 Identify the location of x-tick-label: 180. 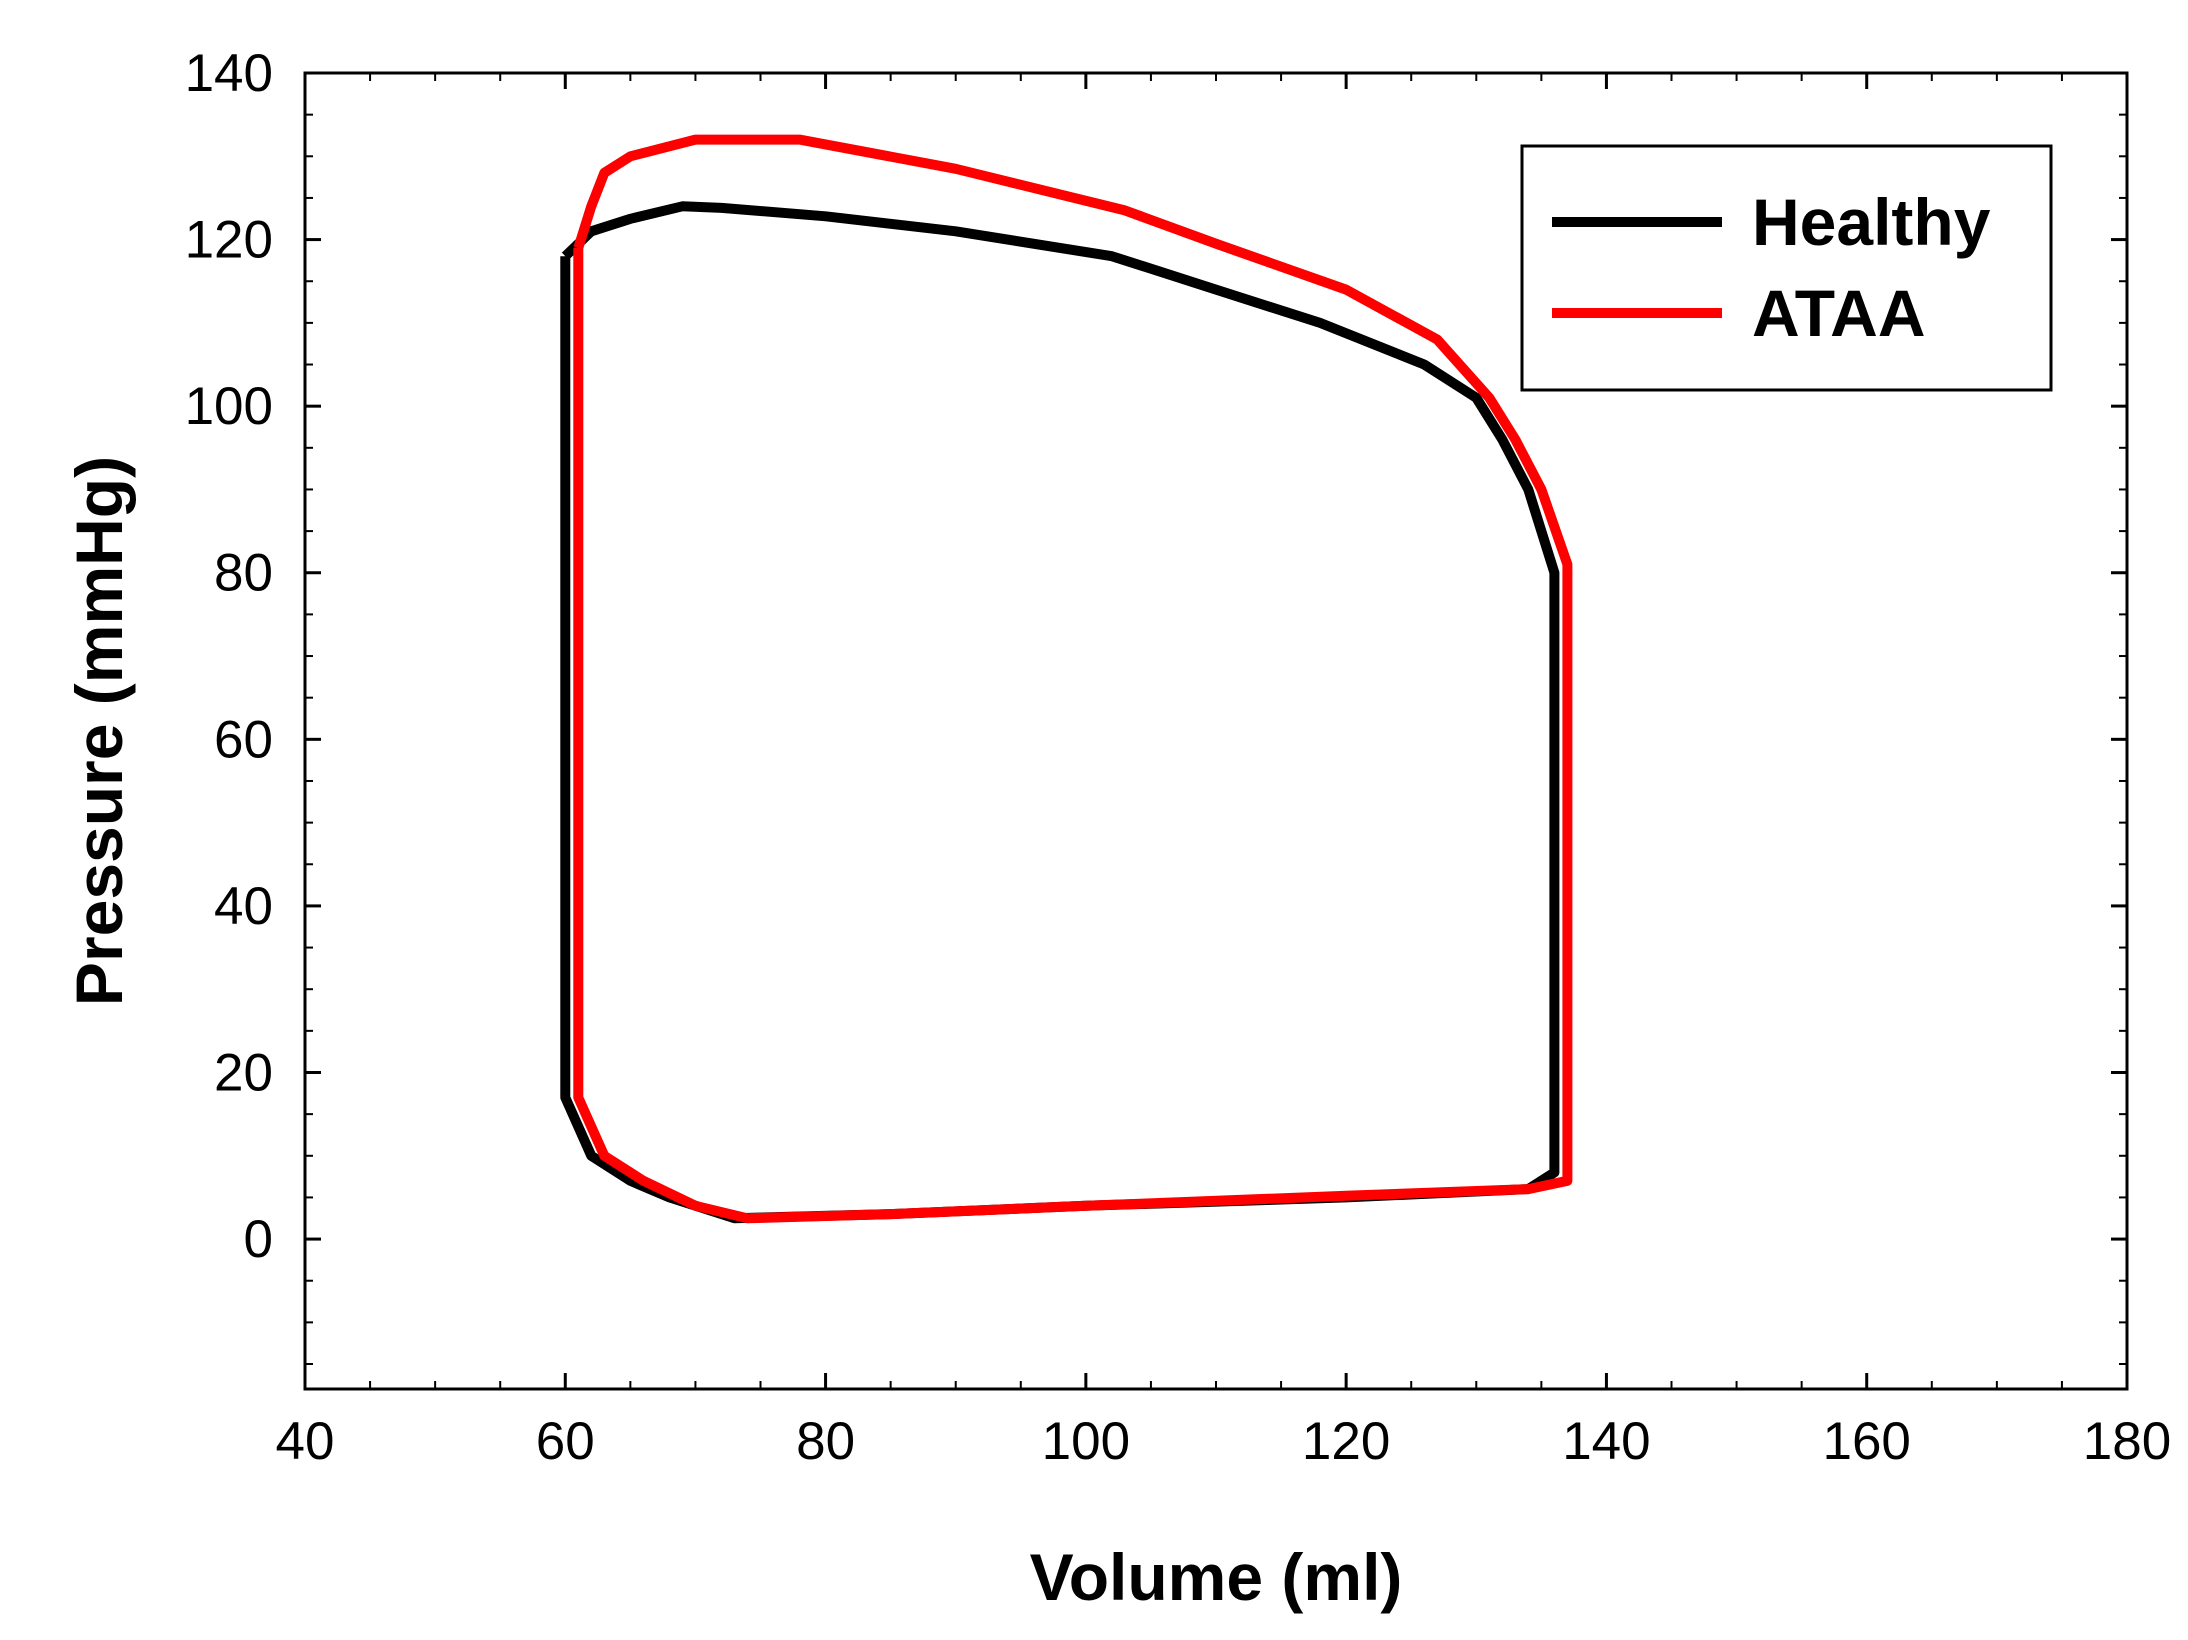
(2127, 1441).